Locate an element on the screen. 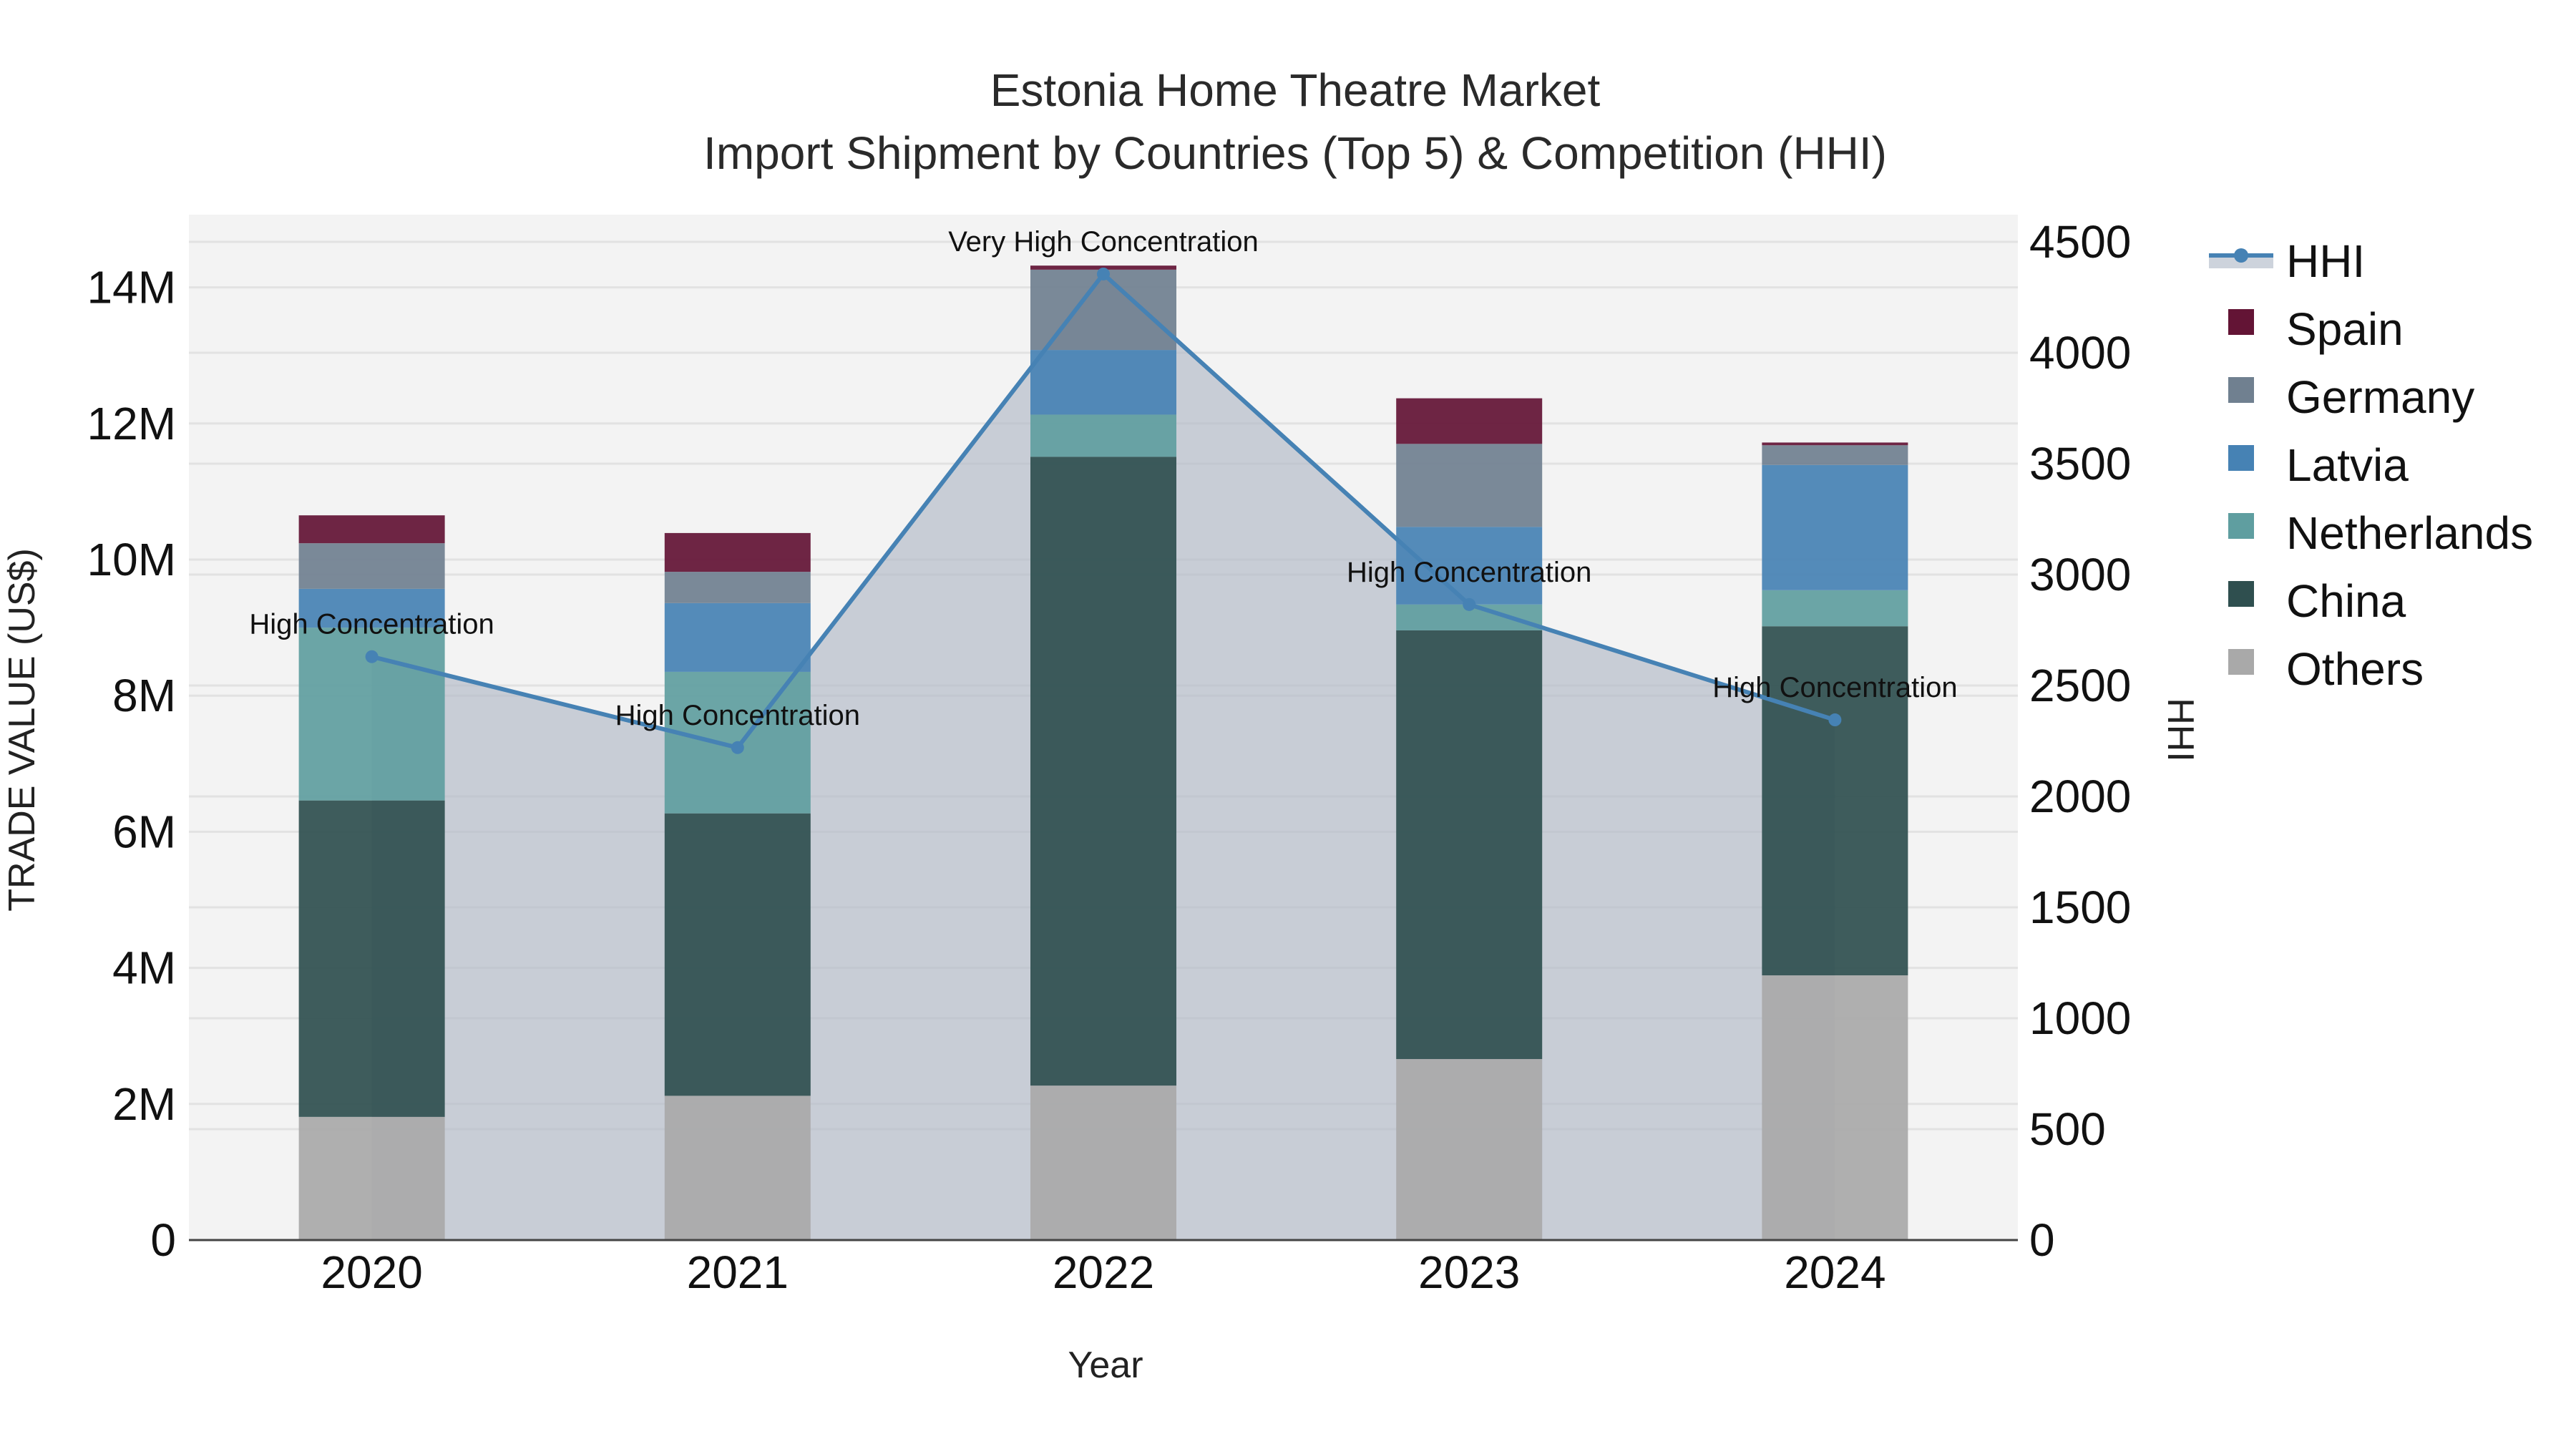 The height and width of the screenshot is (1449, 2576). legend-item-germany: Germany is located at coordinates (2351, 397).